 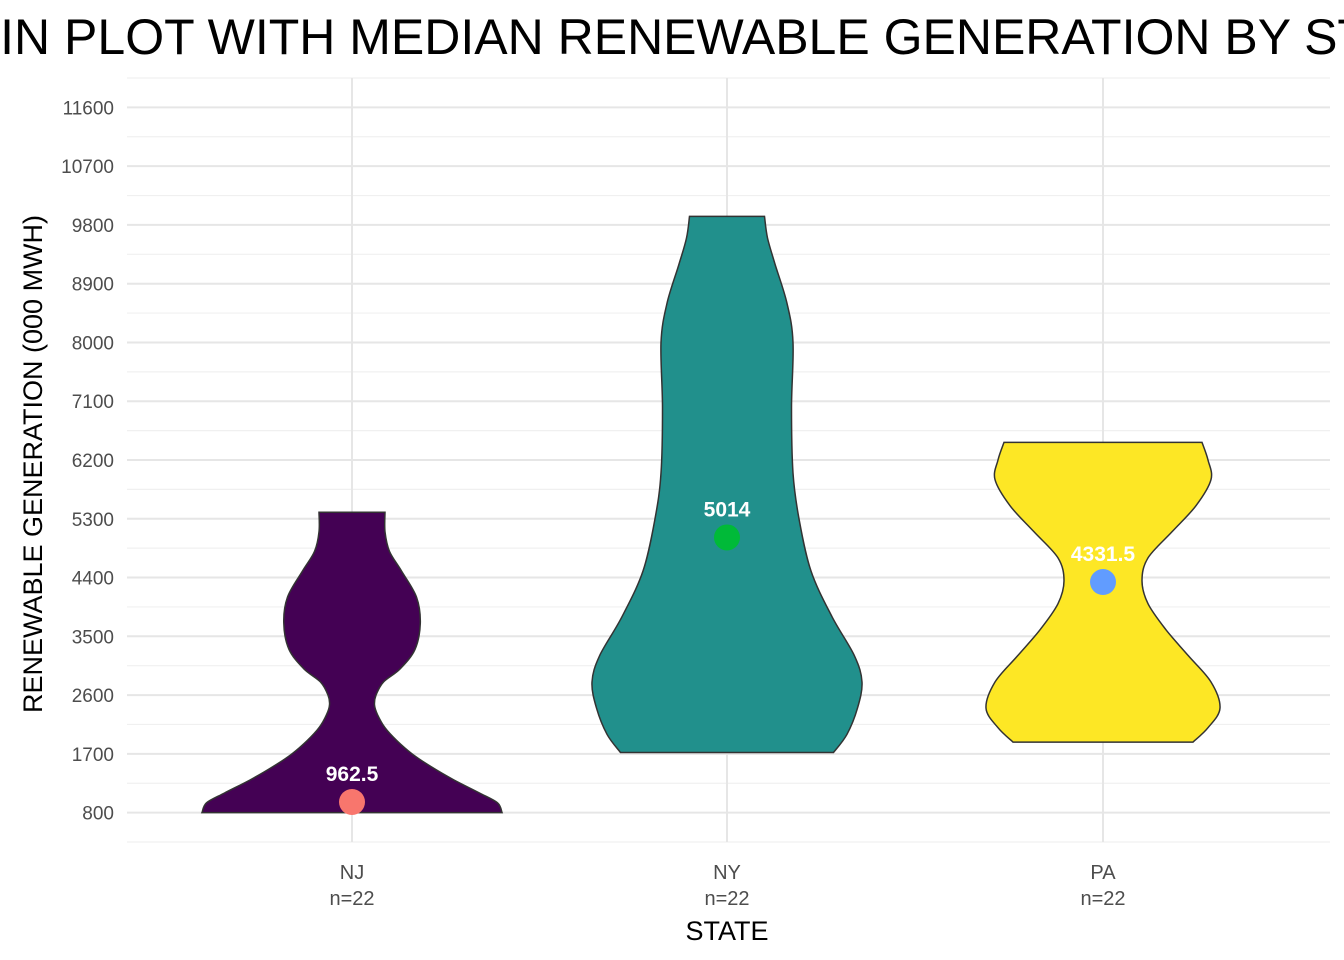 What do you see at coordinates (727, 537) in the screenshot?
I see `median-point-ny` at bounding box center [727, 537].